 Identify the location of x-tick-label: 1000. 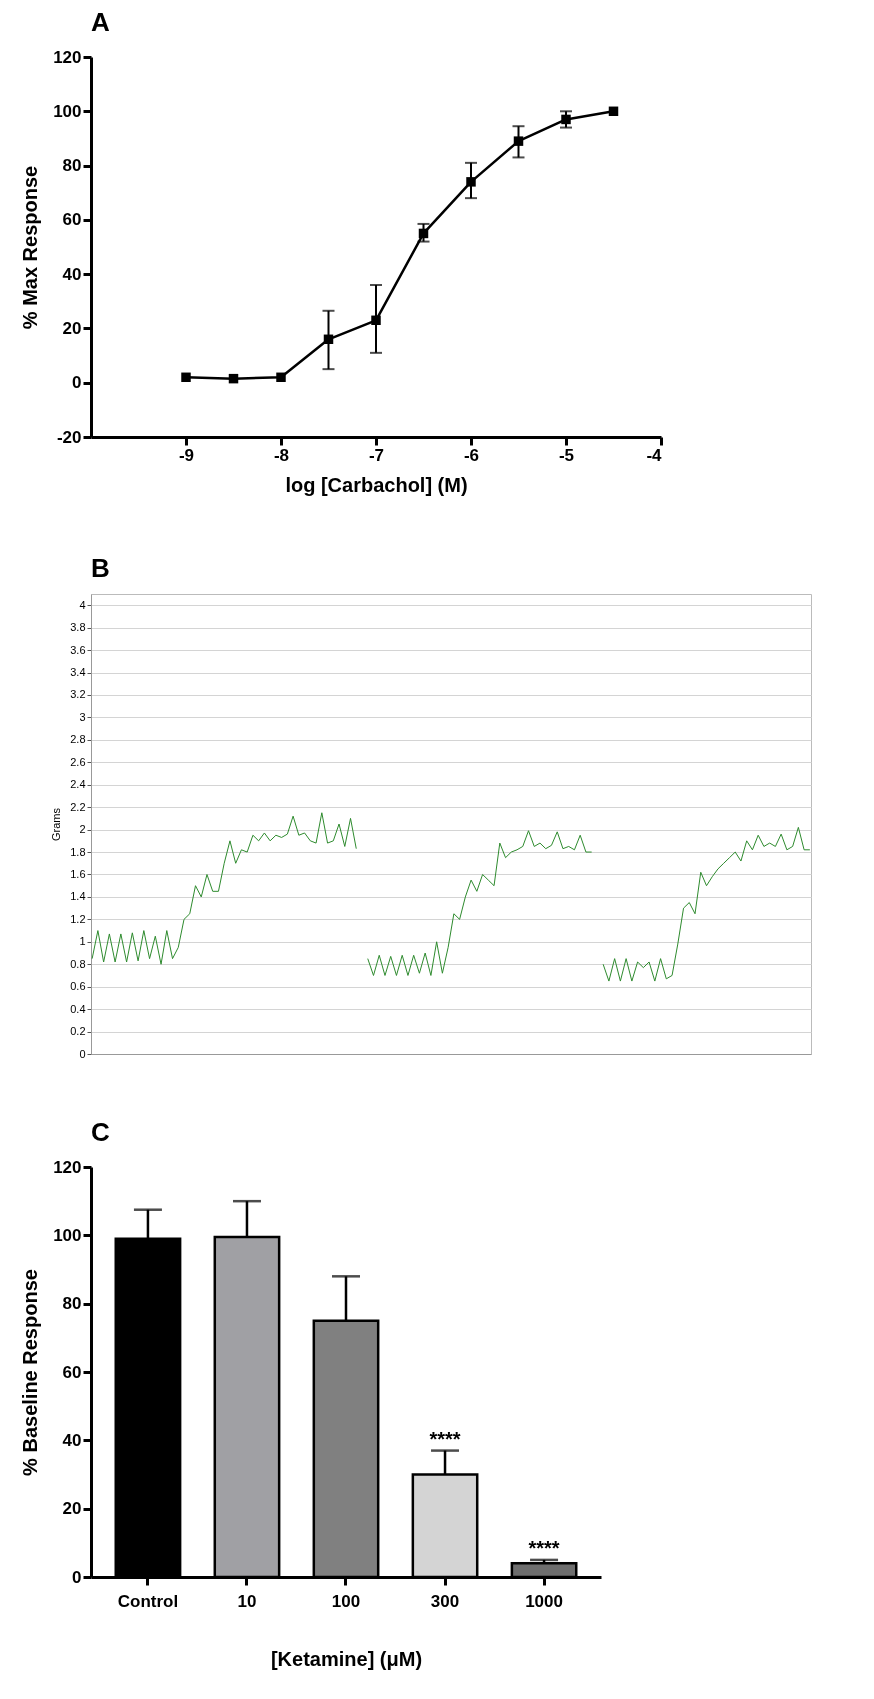
(544, 1601).